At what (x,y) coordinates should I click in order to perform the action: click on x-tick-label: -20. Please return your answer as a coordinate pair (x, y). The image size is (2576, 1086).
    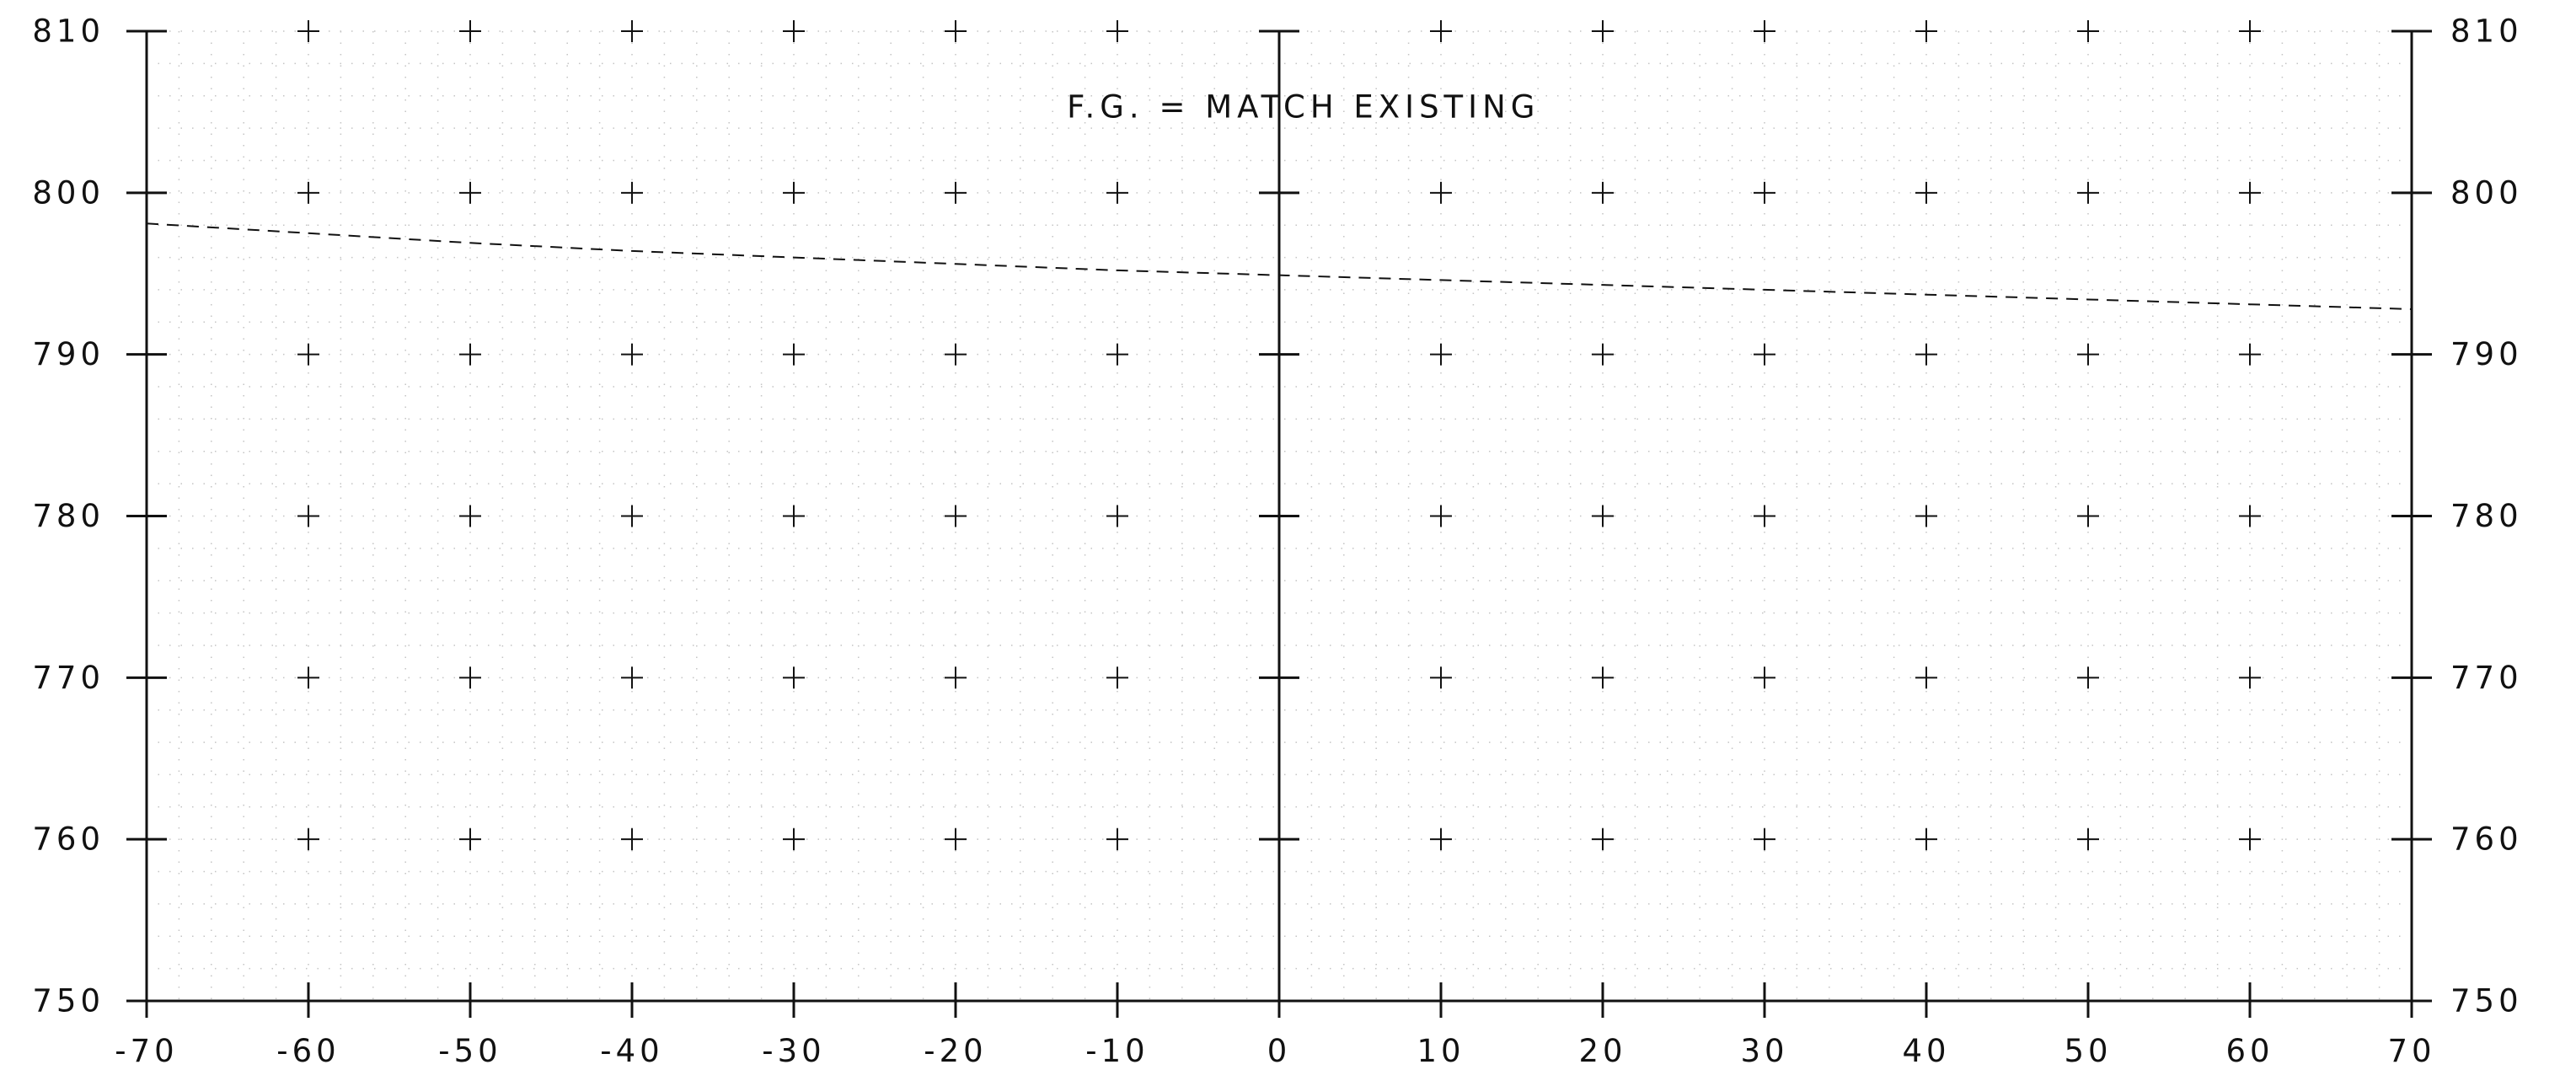
    Looking at the image, I should click on (955, 1051).